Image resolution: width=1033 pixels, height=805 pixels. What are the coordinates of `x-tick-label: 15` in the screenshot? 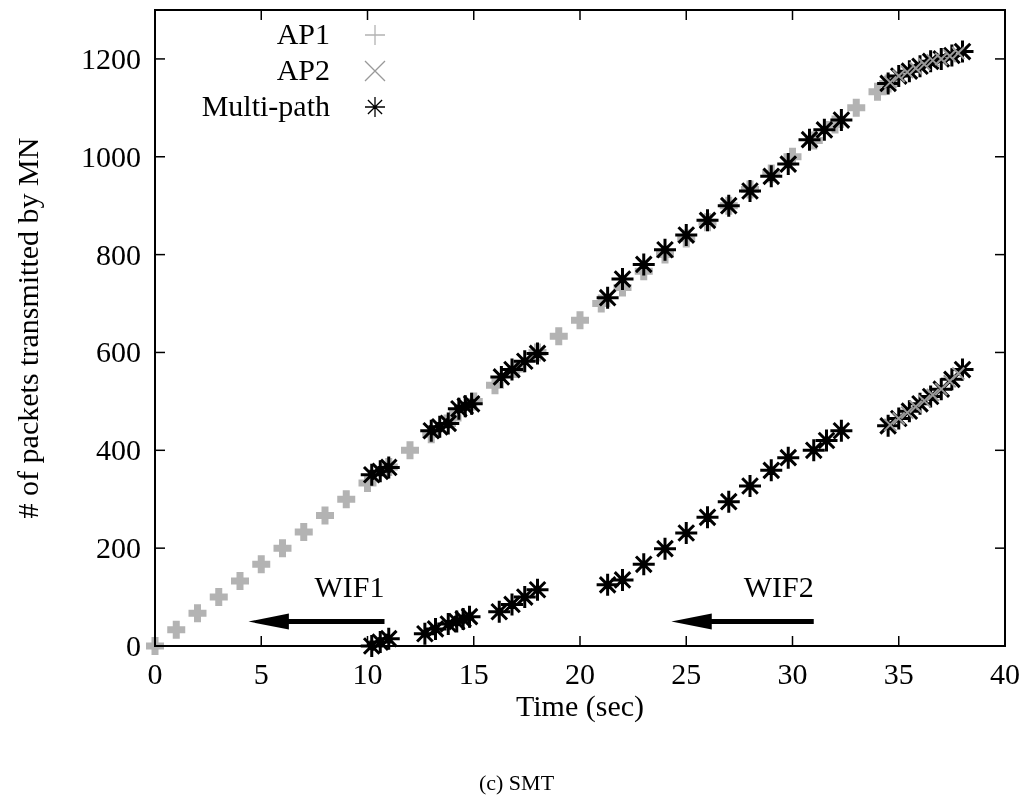 It's located at (473, 673).